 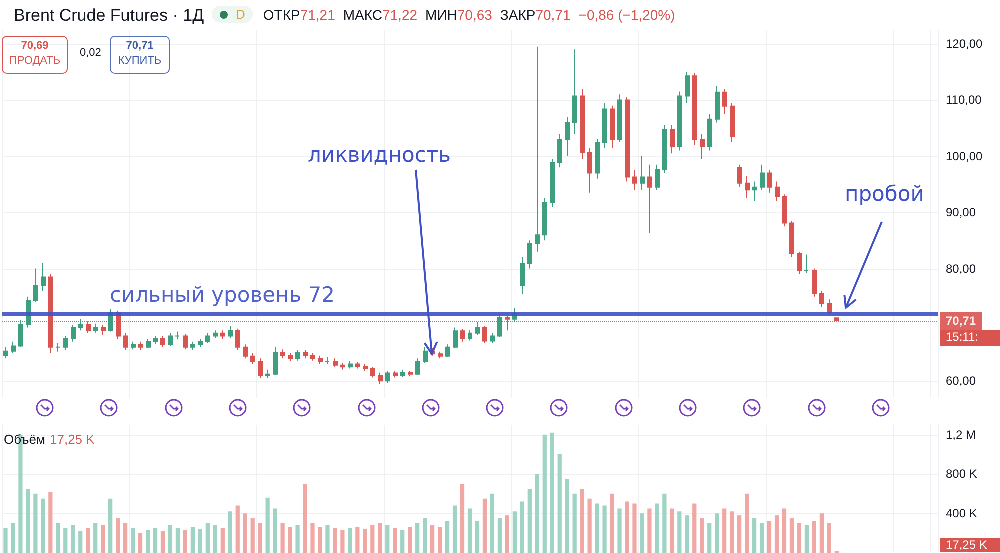 What do you see at coordinates (965, 44) in the screenshot?
I see `y-tick-label: 120,00` at bounding box center [965, 44].